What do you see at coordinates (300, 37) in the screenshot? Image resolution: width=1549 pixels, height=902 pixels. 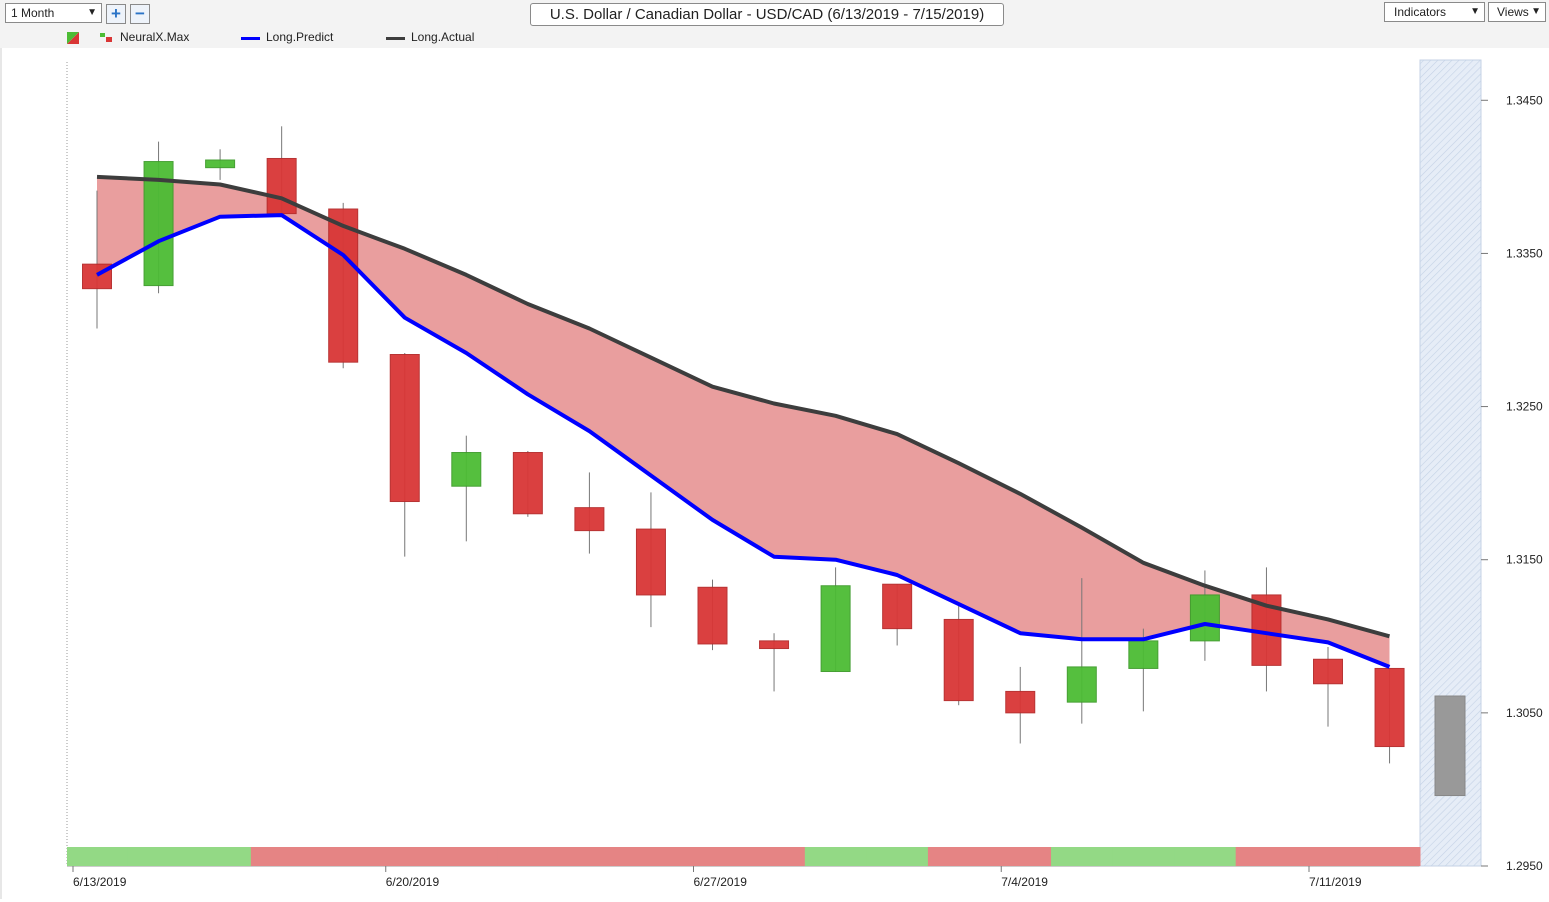 I see `legend-long-predict: Long.Predict` at bounding box center [300, 37].